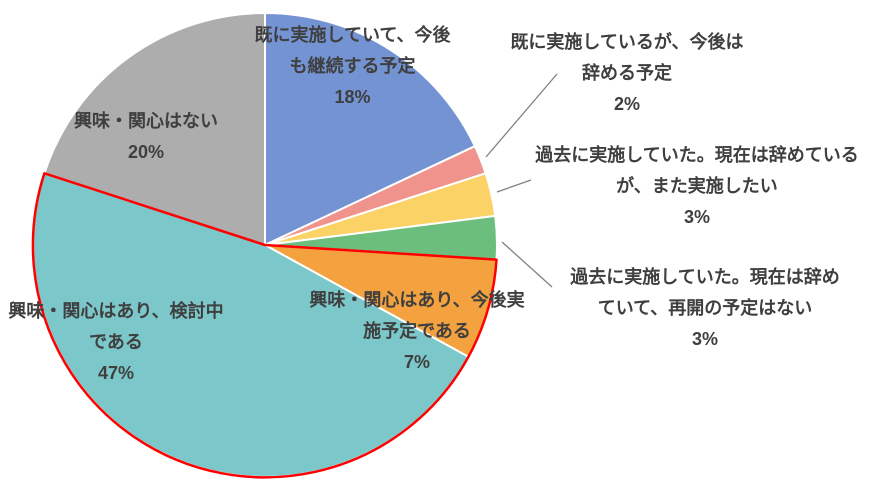 This screenshot has height=495, width=886. I want to click on label-line: が、また実施したい, so click(697, 186).